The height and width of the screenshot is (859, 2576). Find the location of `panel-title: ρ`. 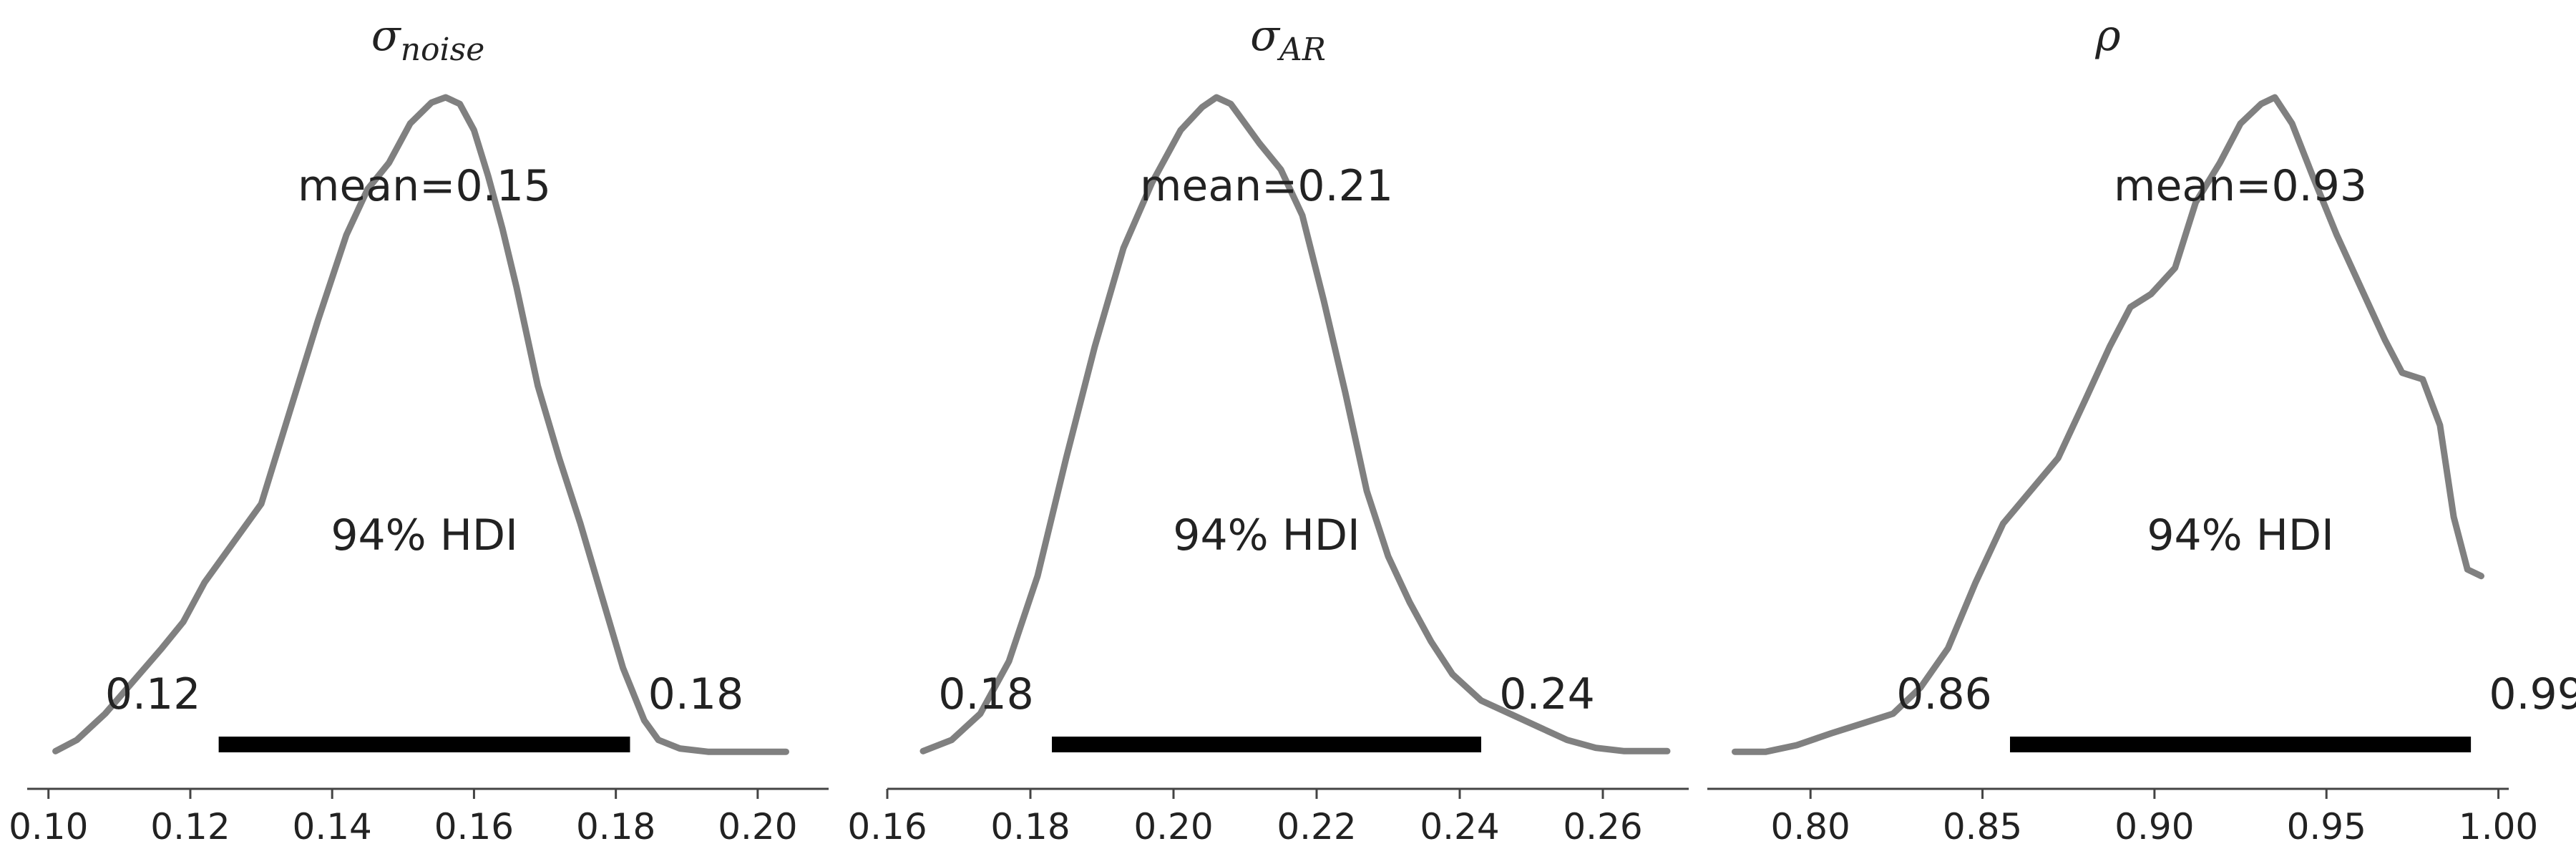

panel-title: ρ is located at coordinates (2107, 36).